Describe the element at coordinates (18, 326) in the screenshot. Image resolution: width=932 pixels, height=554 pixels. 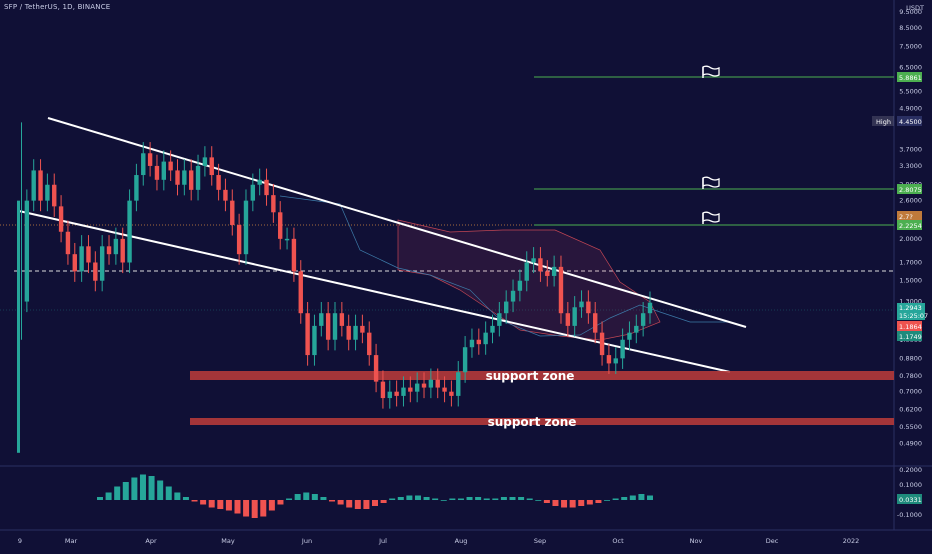
I see `listing-candle` at that location.